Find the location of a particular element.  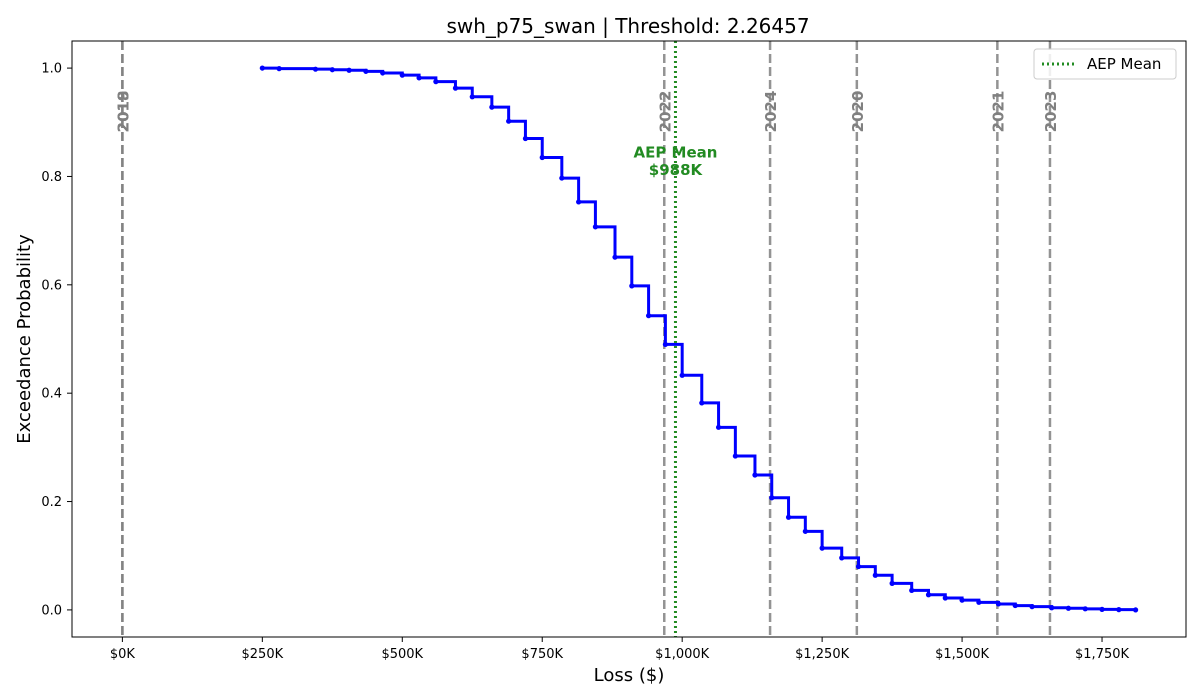

chart-title: swh_p75_swan | Threshold: 2.26457 is located at coordinates (627, 26).